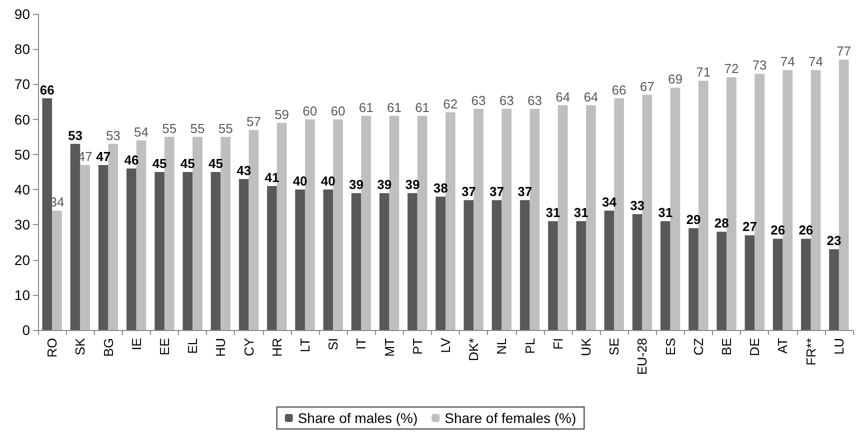 Image resolution: width=861 pixels, height=435 pixels. I want to click on x-tick-label: LT, so click(304, 345).